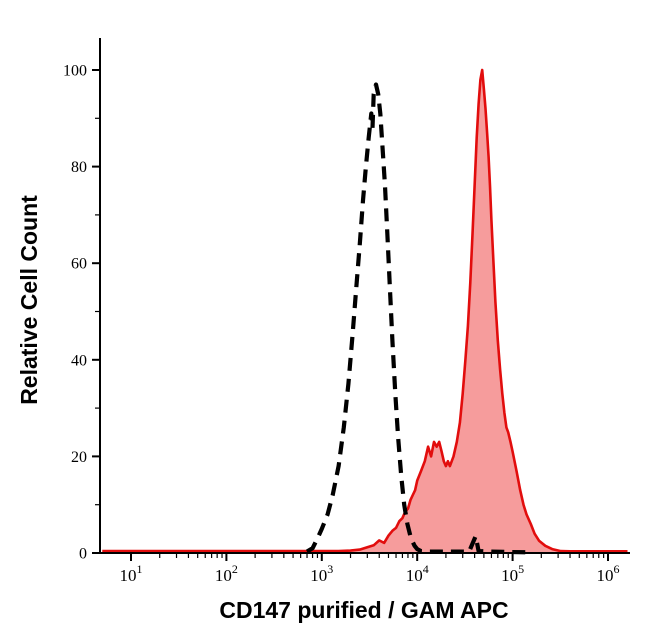 This screenshot has width=646, height=641. Describe the element at coordinates (608, 573) in the screenshot. I see `x-tick-label: 10⁶` at that location.